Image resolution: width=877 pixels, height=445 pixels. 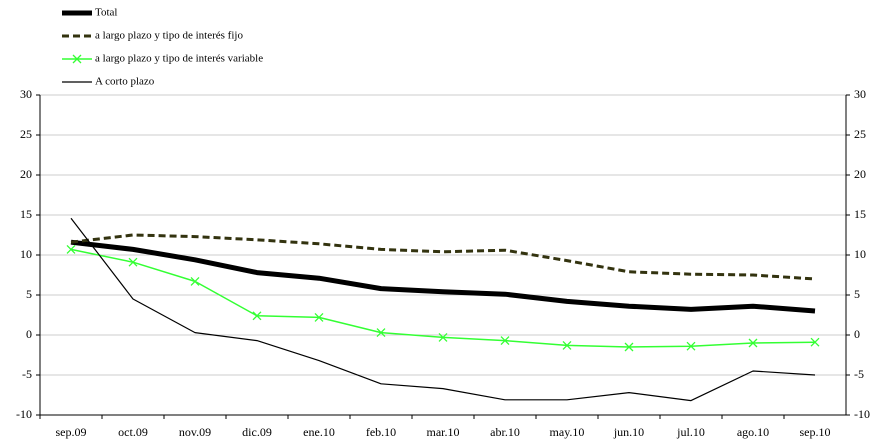 What do you see at coordinates (381, 432) in the screenshot?
I see `x-tick-label: feb.10` at bounding box center [381, 432].